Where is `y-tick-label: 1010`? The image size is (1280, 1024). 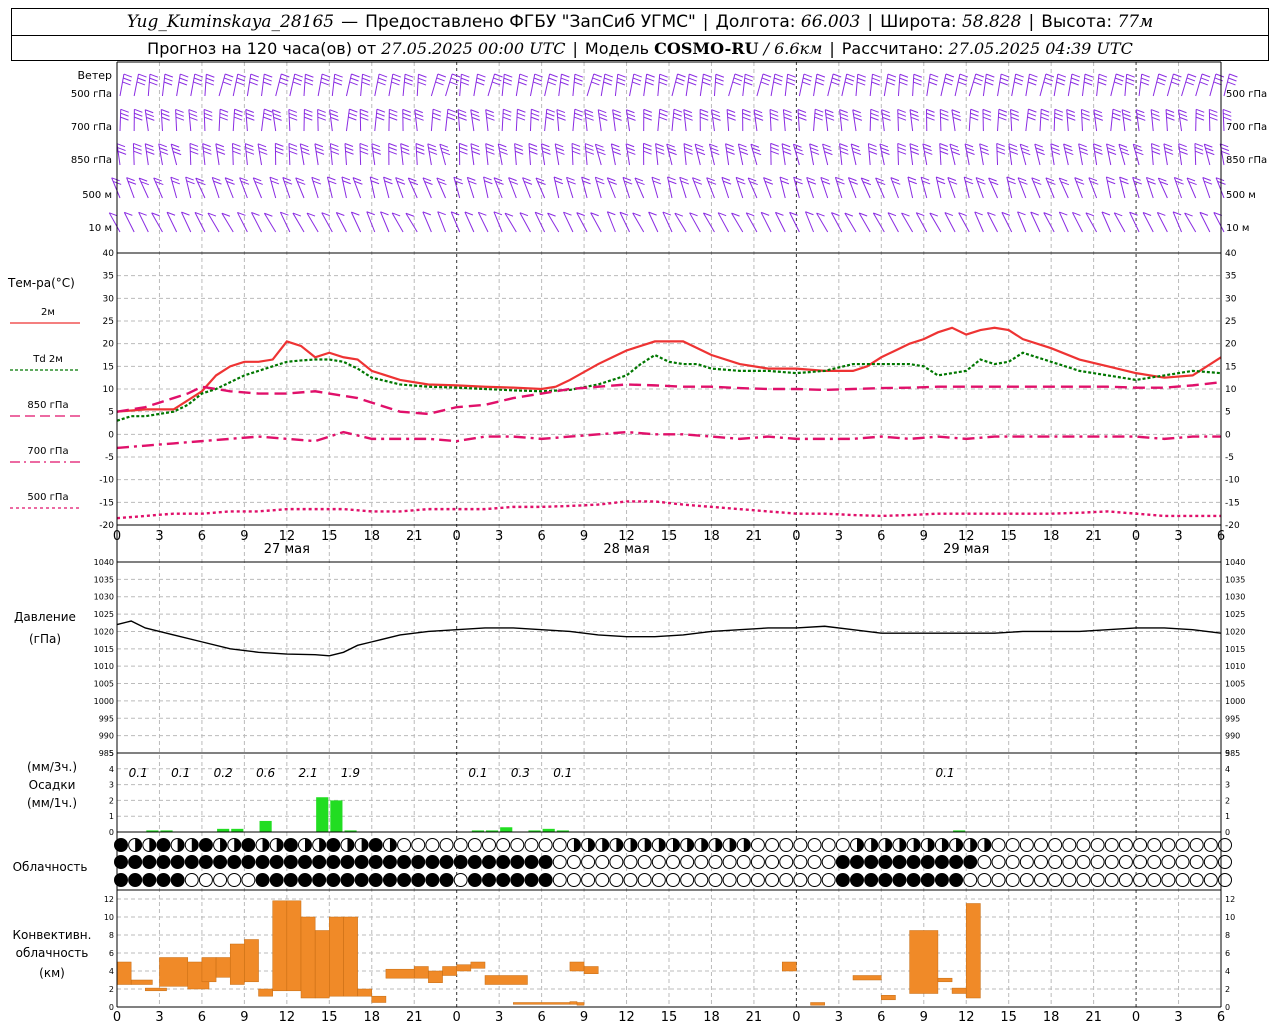
y-tick-label: 1010 is located at coordinates (104, 666).